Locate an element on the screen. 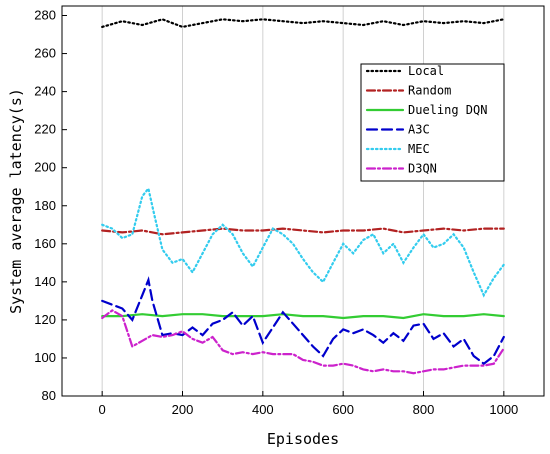 The height and width of the screenshot is (454, 550). legend-box is located at coordinates (432, 122).